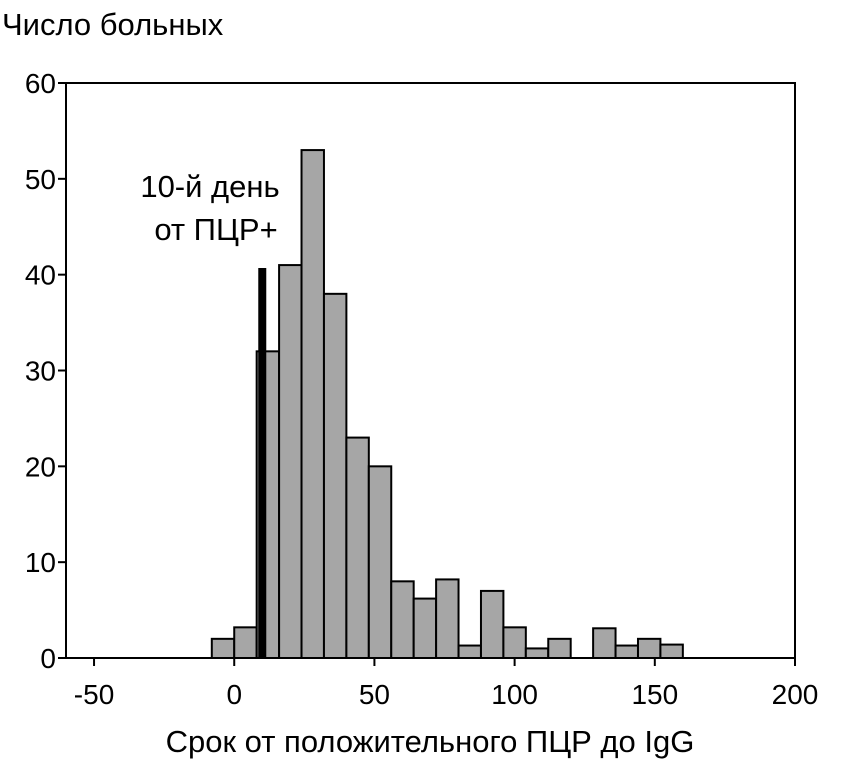 This screenshot has width=848, height=761. What do you see at coordinates (374, 694) in the screenshot?
I see `x-tick-label-2: 50` at bounding box center [374, 694].